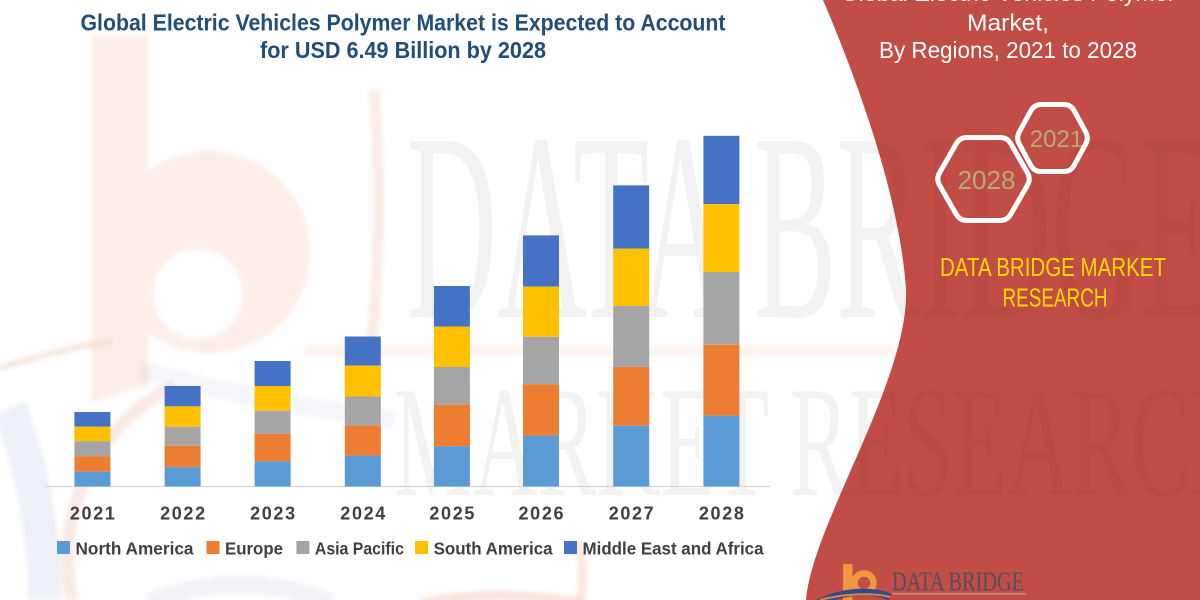 Image resolution: width=1200 pixels, height=600 pixels. Describe the element at coordinates (272, 514) in the screenshot. I see `svg-text: 2023` at that location.